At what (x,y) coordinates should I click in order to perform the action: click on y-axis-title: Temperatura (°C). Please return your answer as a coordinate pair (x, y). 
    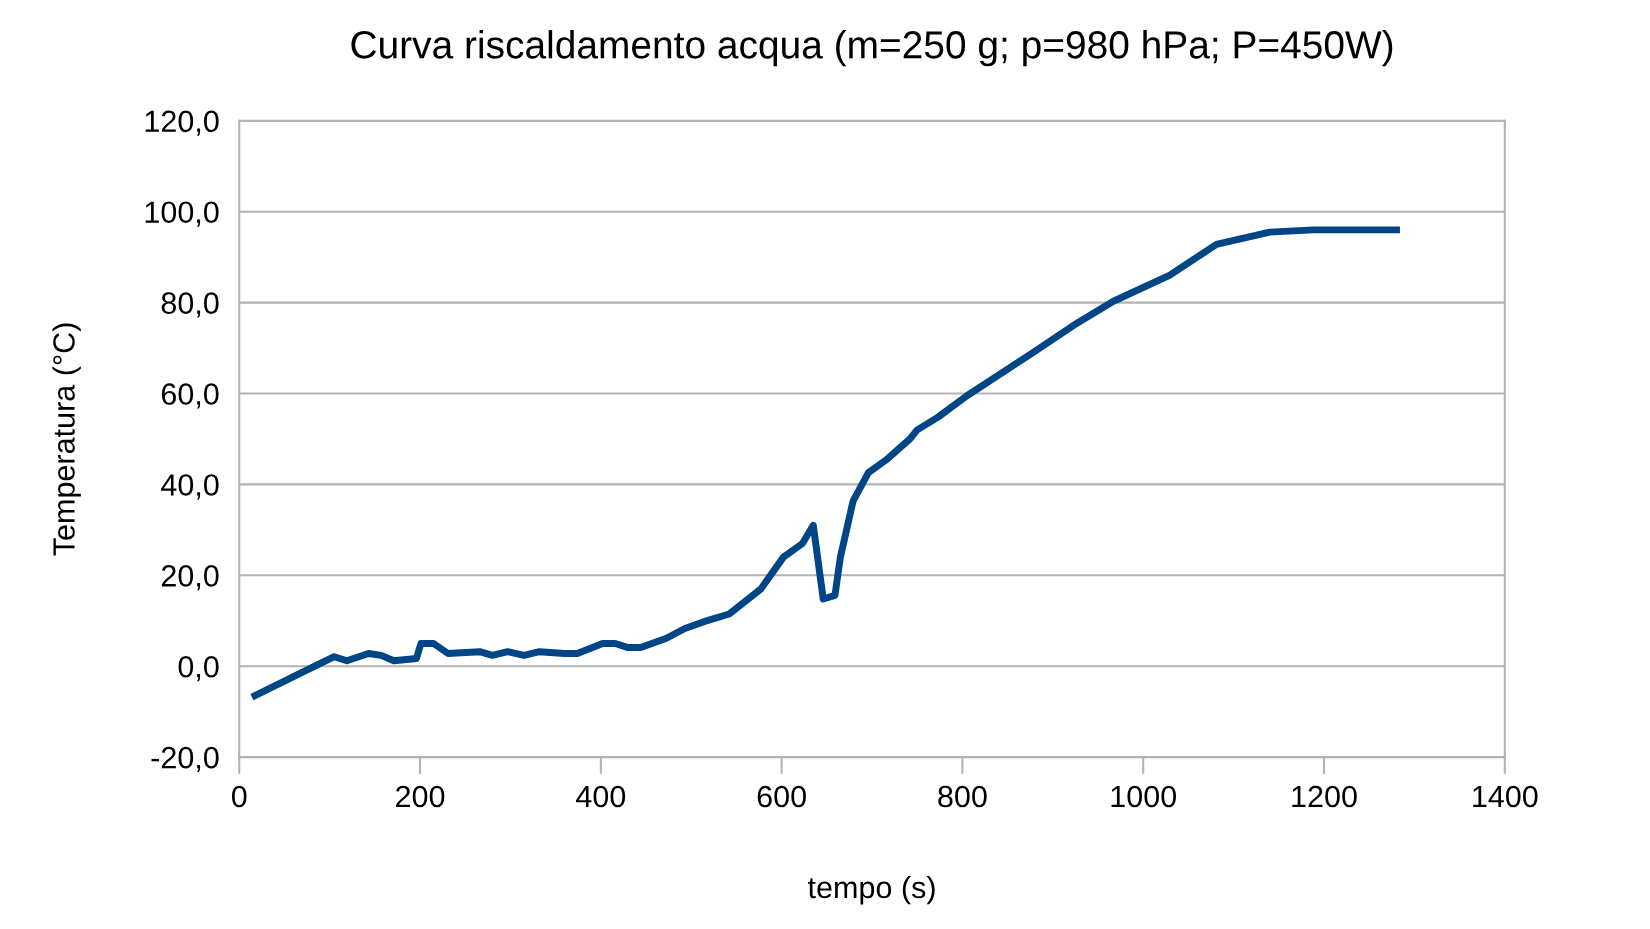
    Looking at the image, I should click on (66, 439).